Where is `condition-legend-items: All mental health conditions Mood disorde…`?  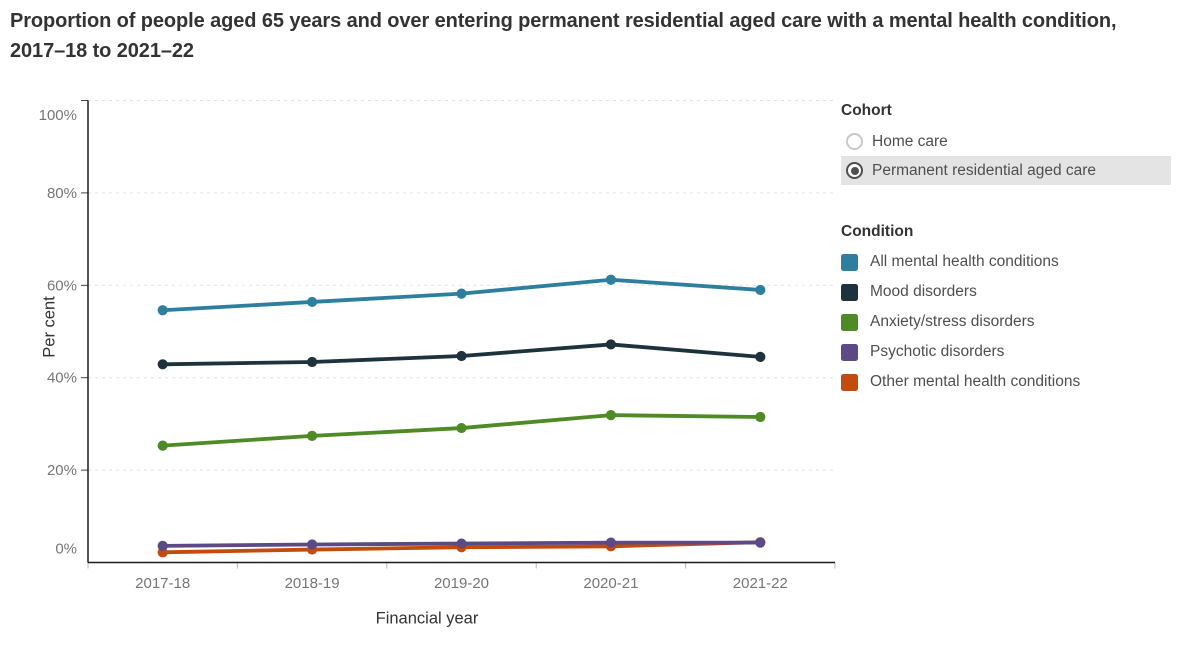
condition-legend-items: All mental health conditions Mood disorde… is located at coordinates (1011, 322).